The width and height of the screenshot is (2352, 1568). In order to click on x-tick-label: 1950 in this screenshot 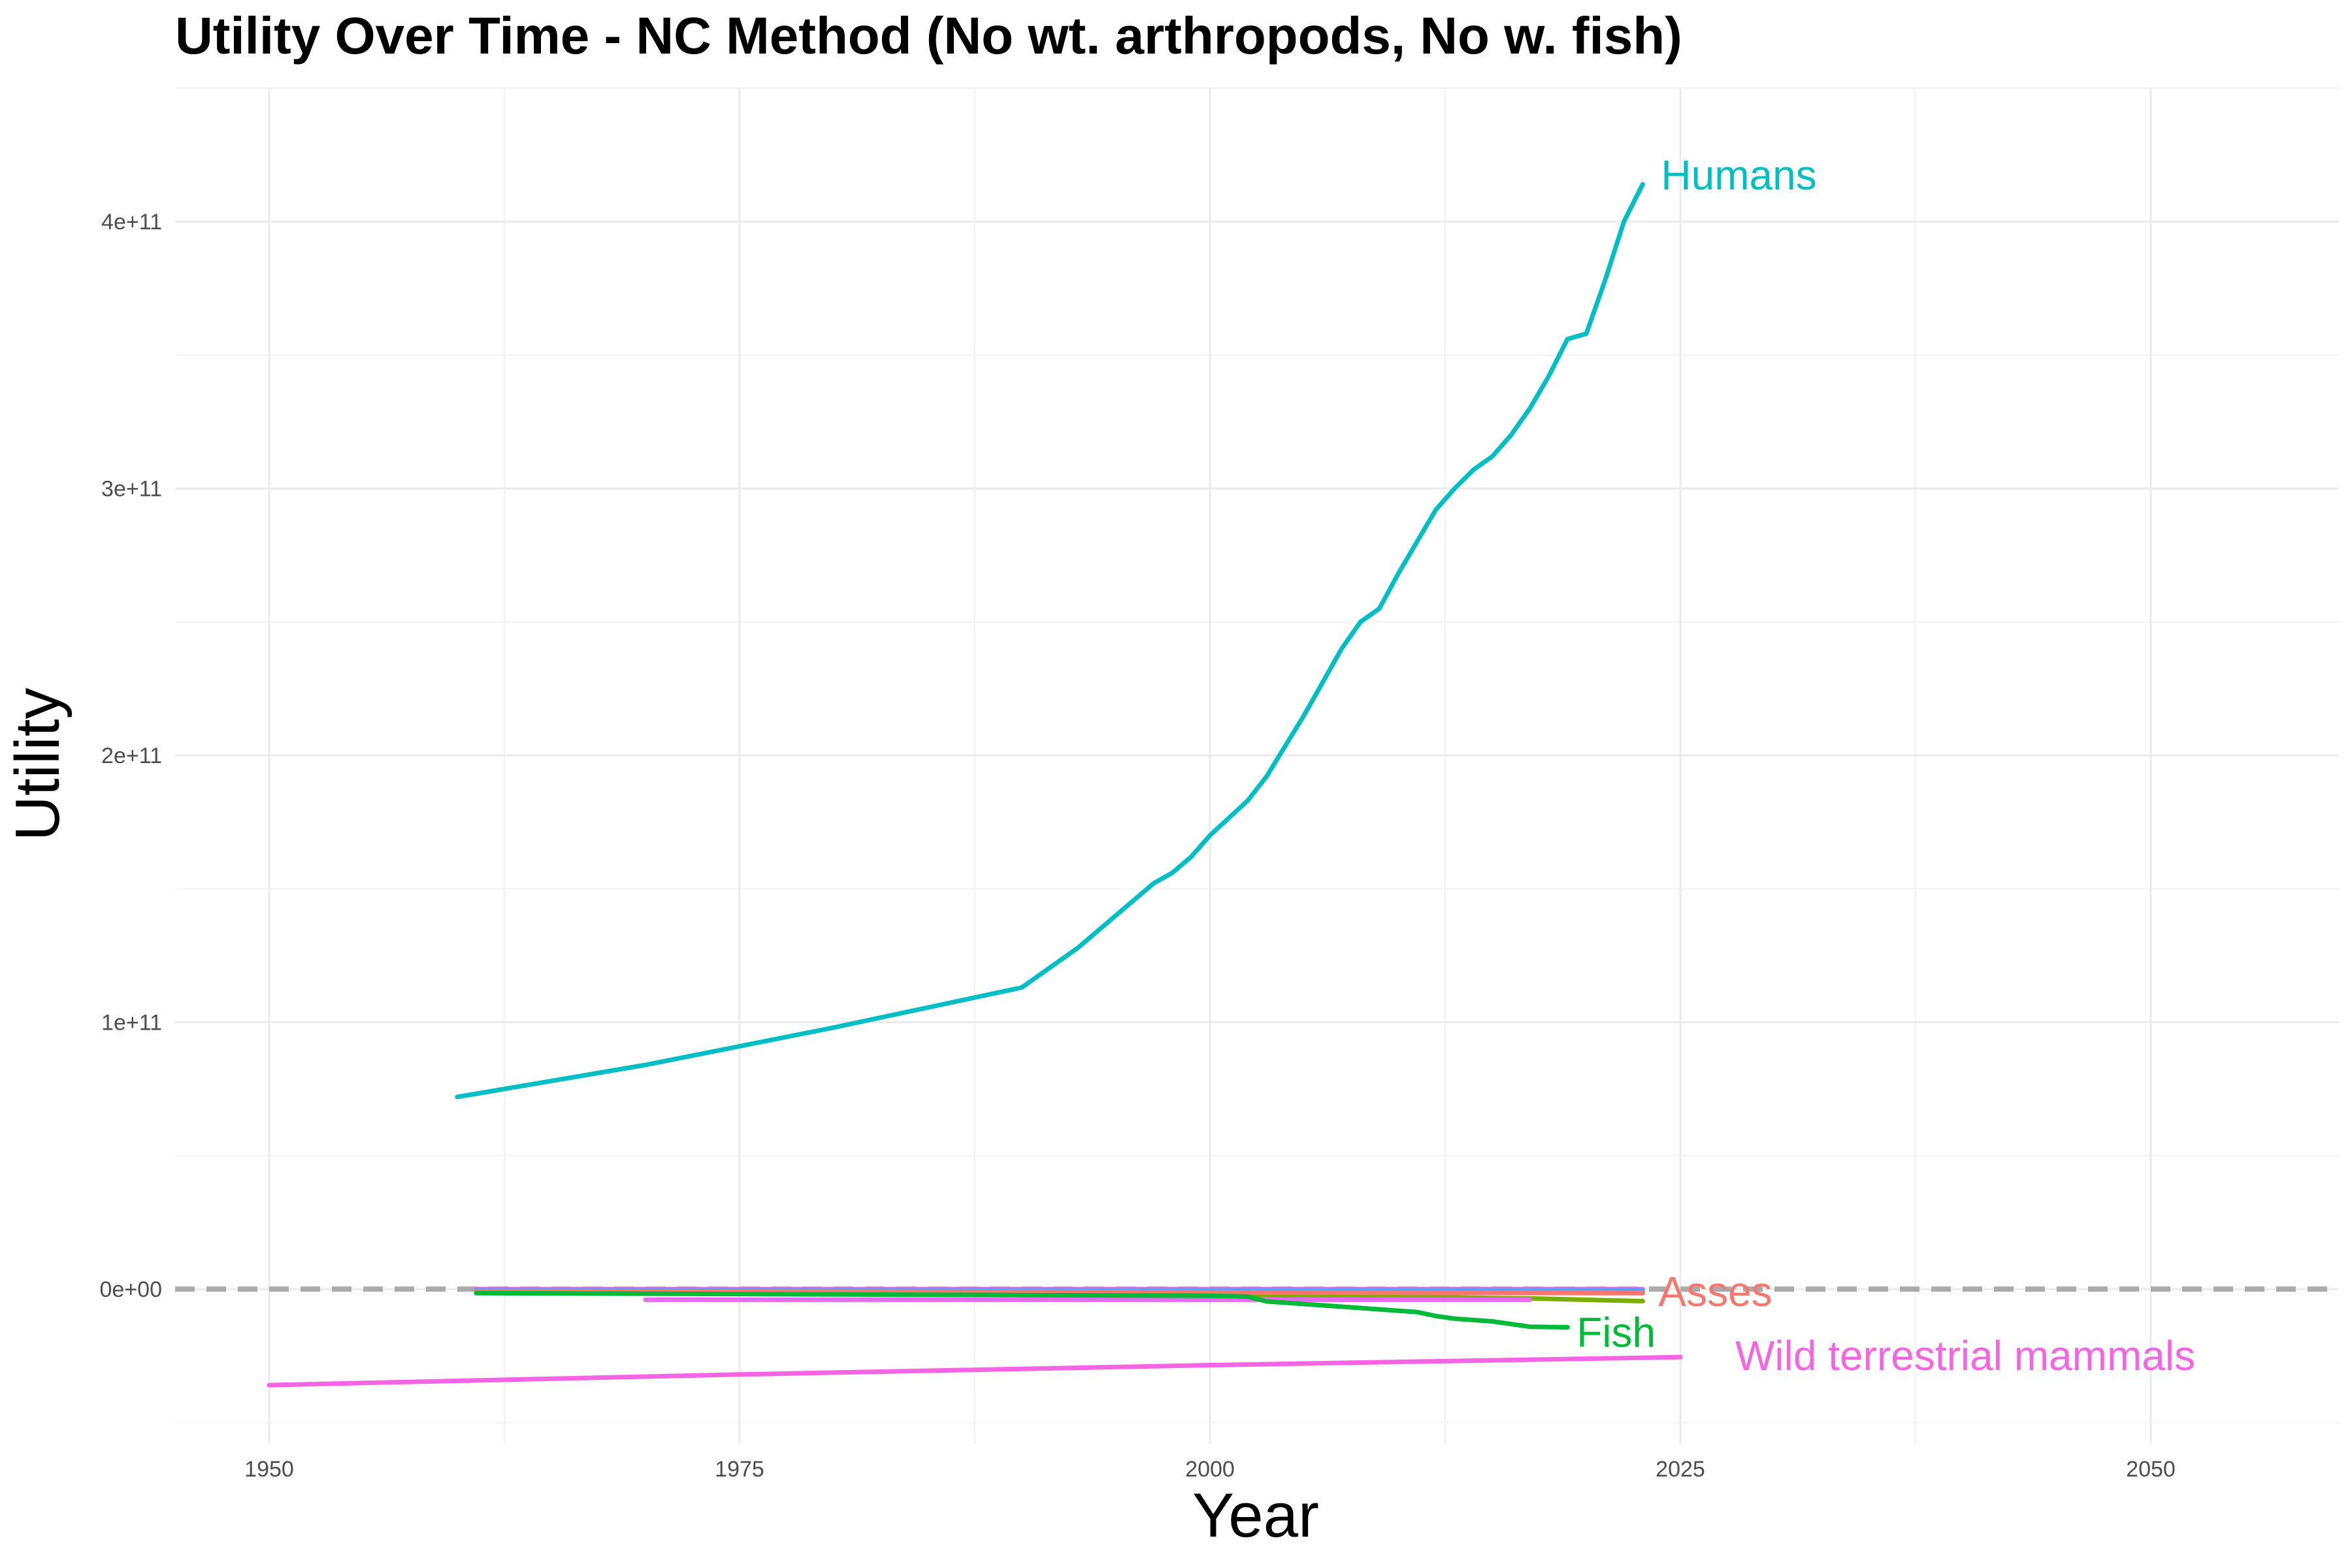, I will do `click(269, 1469)`.